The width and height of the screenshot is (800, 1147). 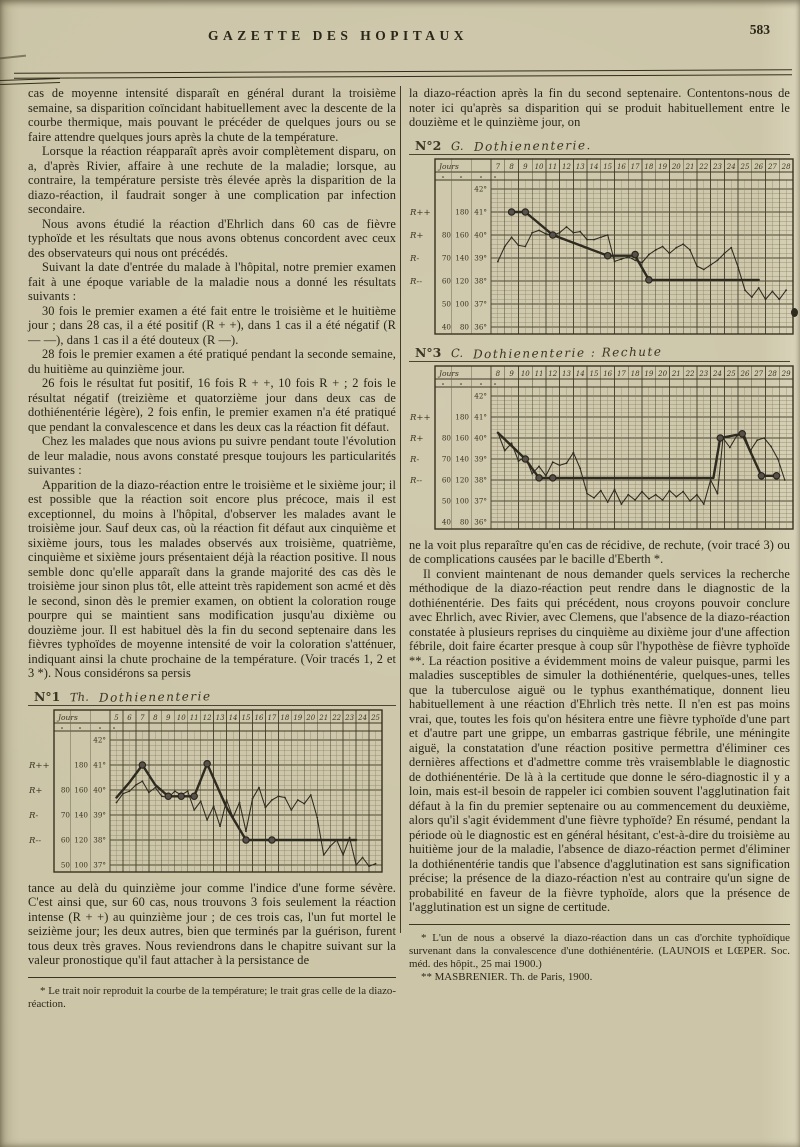 What do you see at coordinates (593, 167) in the screenshot?
I see `svg-text: 14` at bounding box center [593, 167].